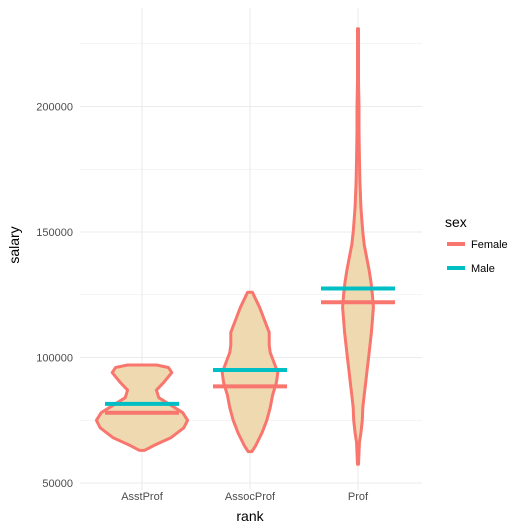 This screenshot has width=528, height=528. What do you see at coordinates (250, 516) in the screenshot?
I see `x-axis-title: rank` at bounding box center [250, 516].